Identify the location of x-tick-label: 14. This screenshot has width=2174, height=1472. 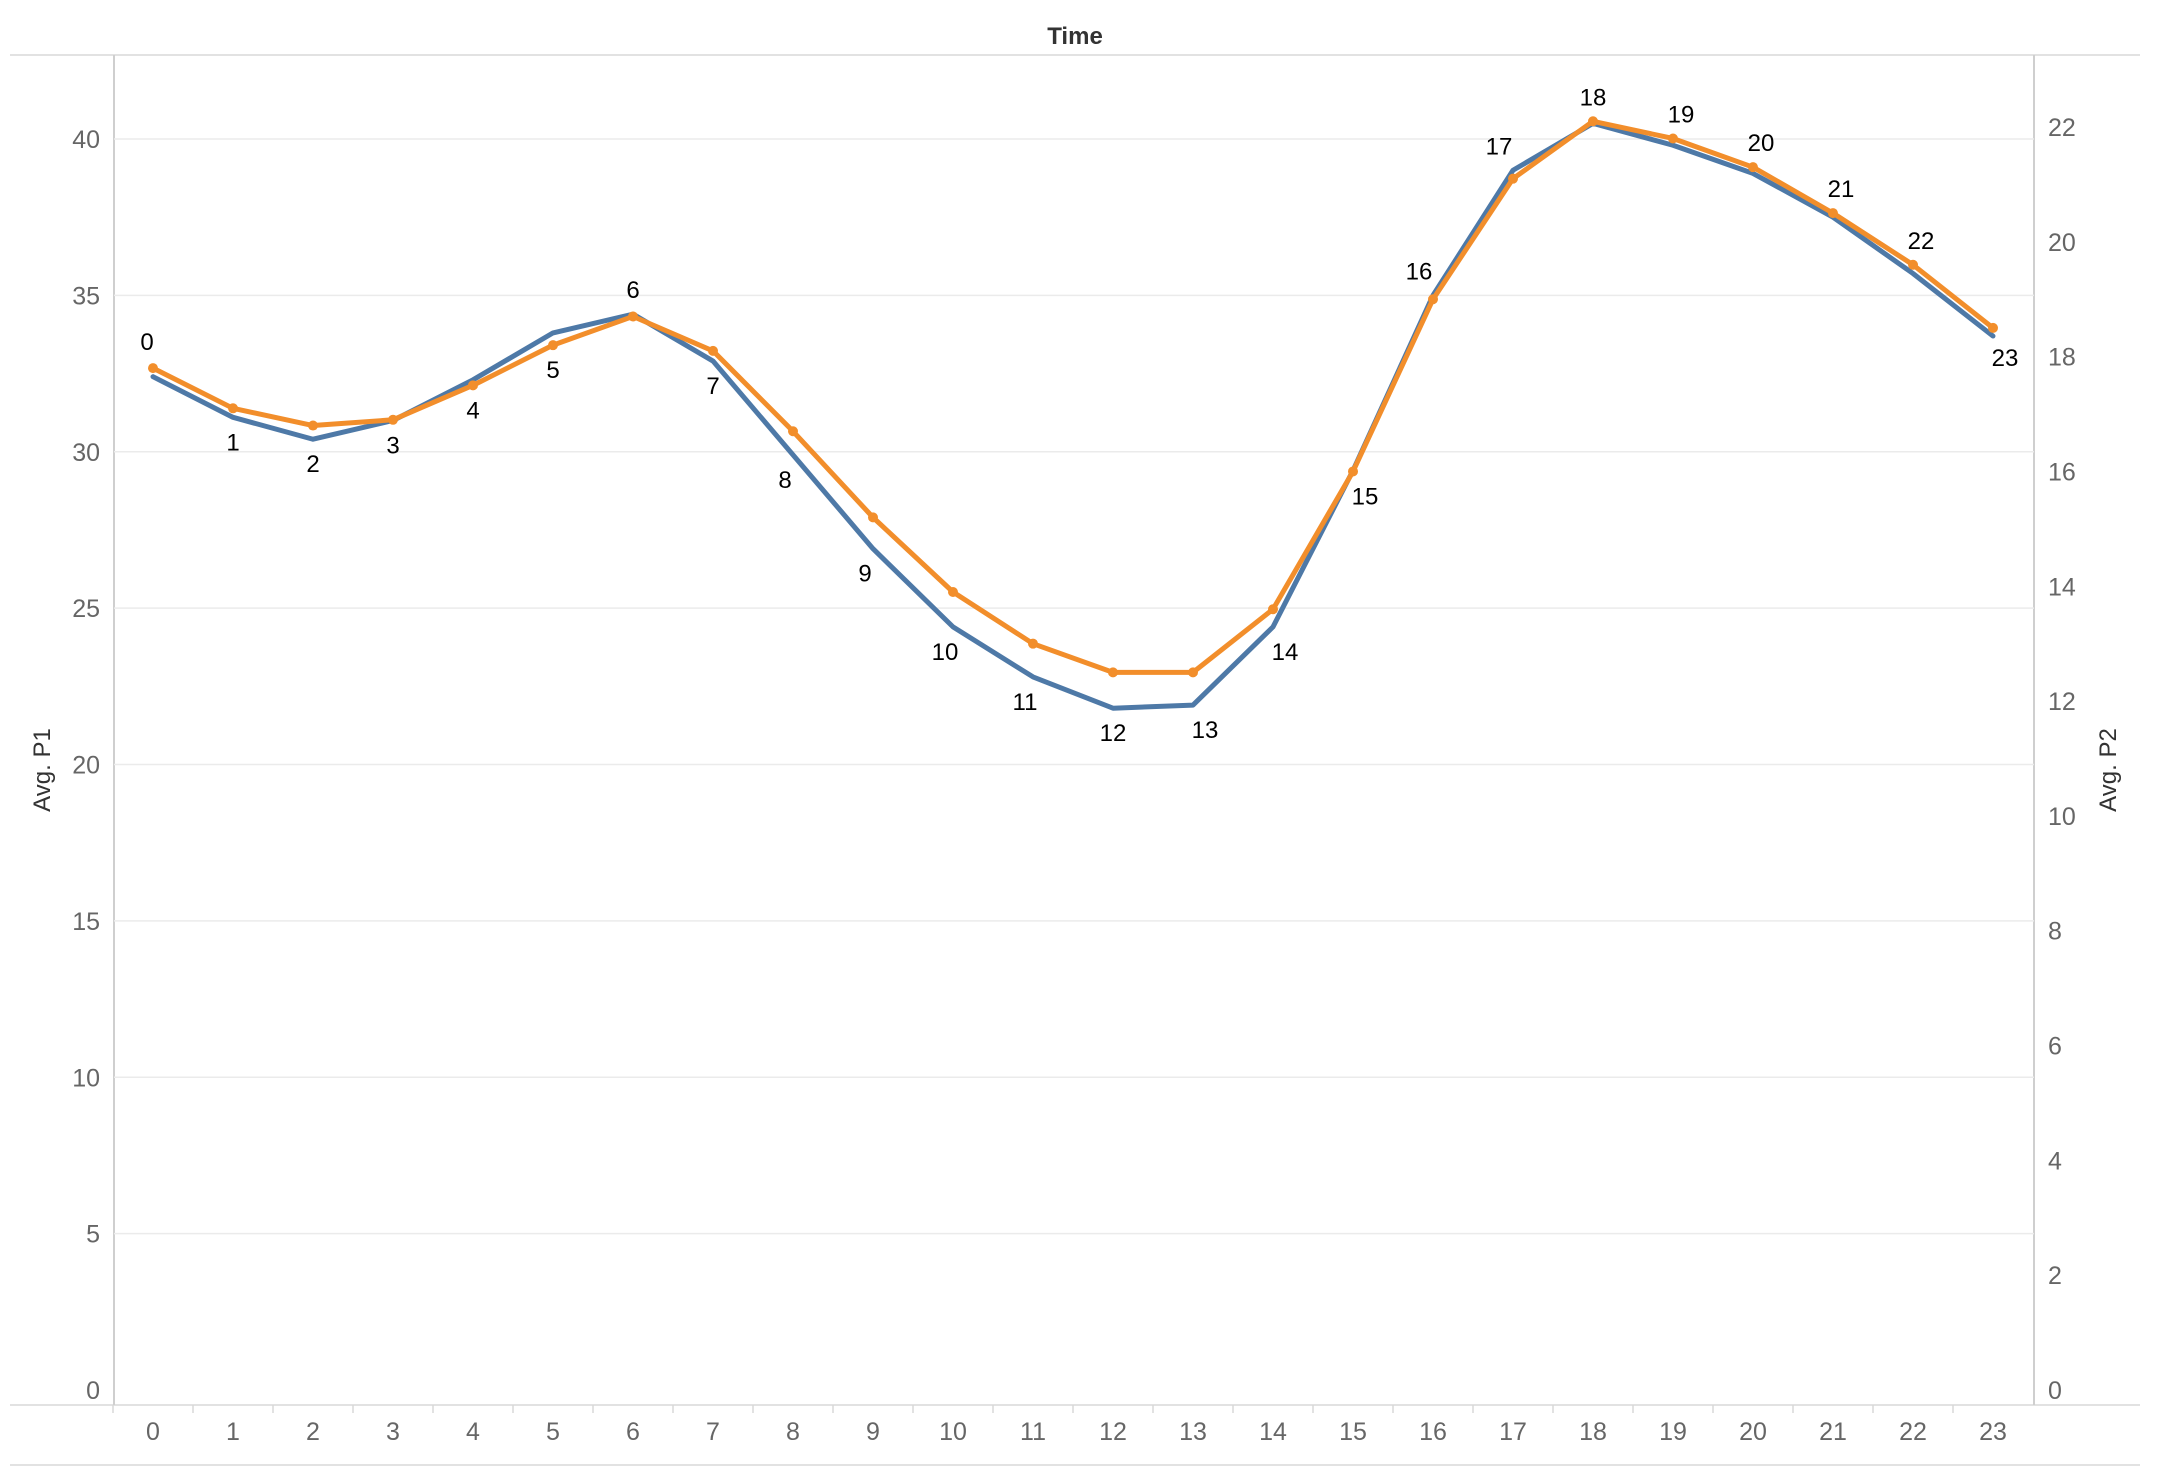
(1273, 1432).